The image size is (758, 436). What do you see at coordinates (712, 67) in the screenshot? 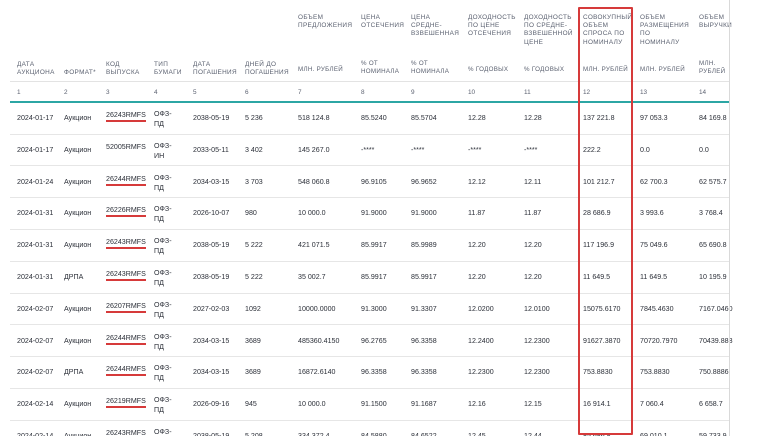
I see `column-unit-14: МЛН. РУБЛЕЙ` at bounding box center [712, 67].